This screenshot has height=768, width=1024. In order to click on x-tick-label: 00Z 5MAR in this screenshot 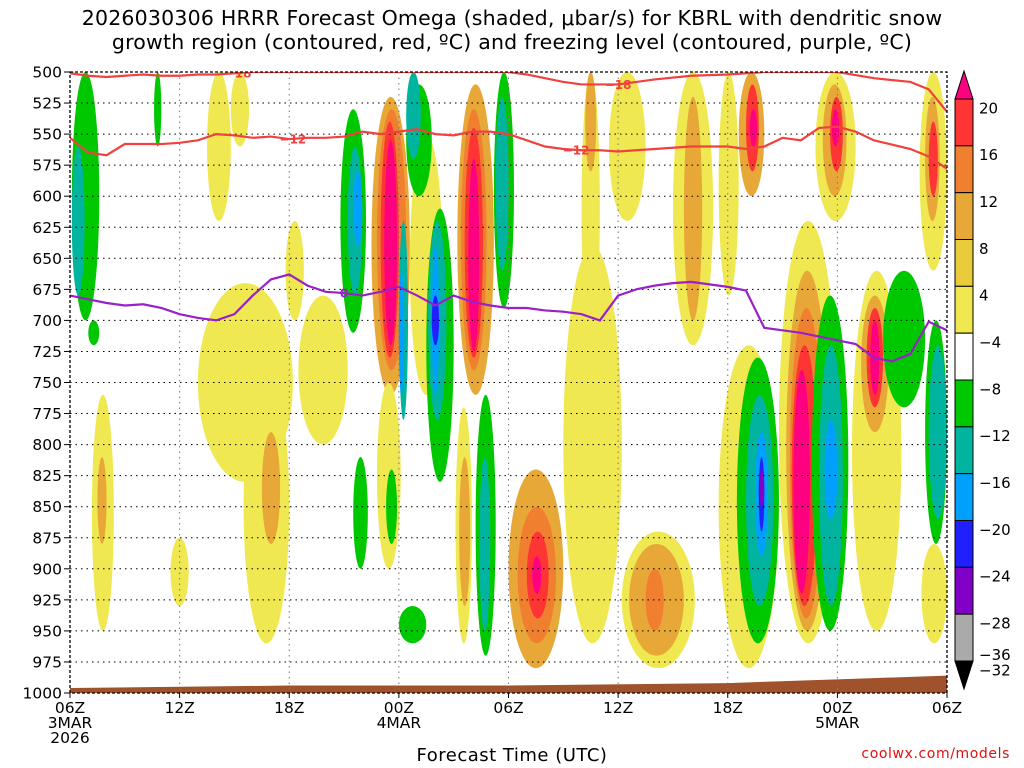, I will do `click(837, 715)`.